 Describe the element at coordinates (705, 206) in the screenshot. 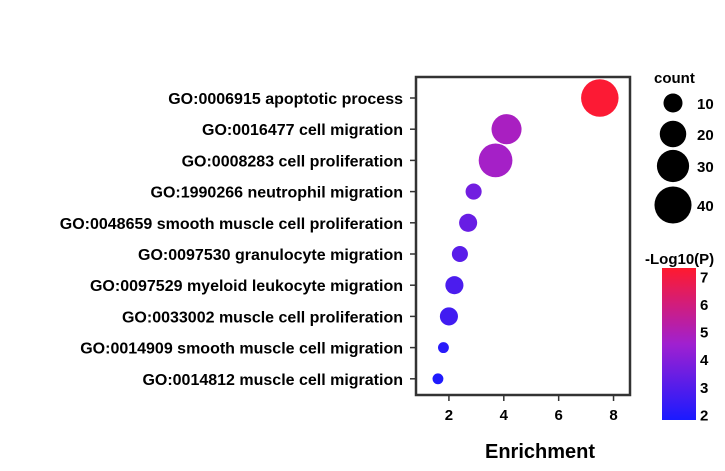

I see `size-legend-label: 40` at that location.